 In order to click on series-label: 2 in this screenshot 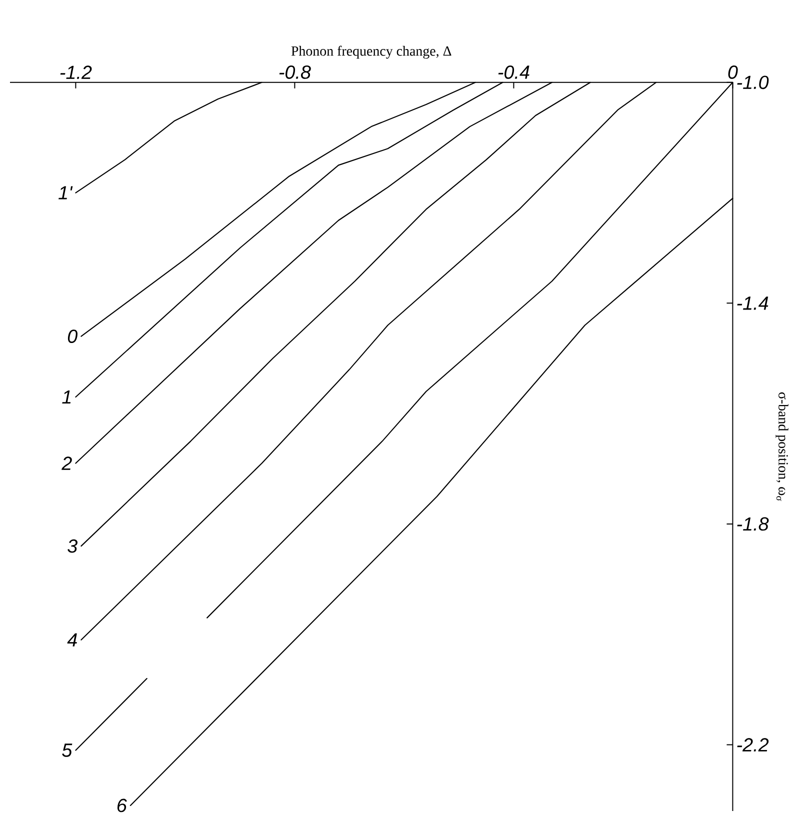, I will do `click(67, 463)`.